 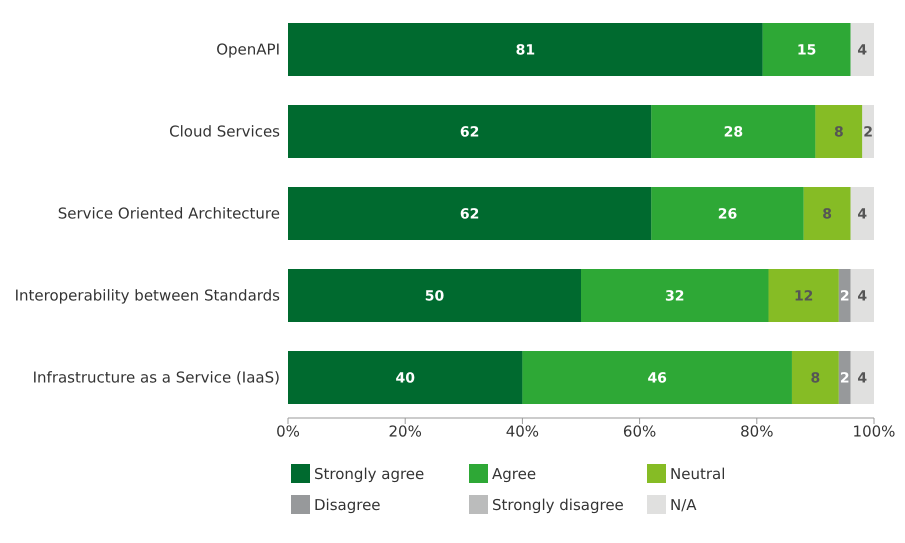 I want to click on y-tick-label: OpenAPI, so click(x=248, y=49).